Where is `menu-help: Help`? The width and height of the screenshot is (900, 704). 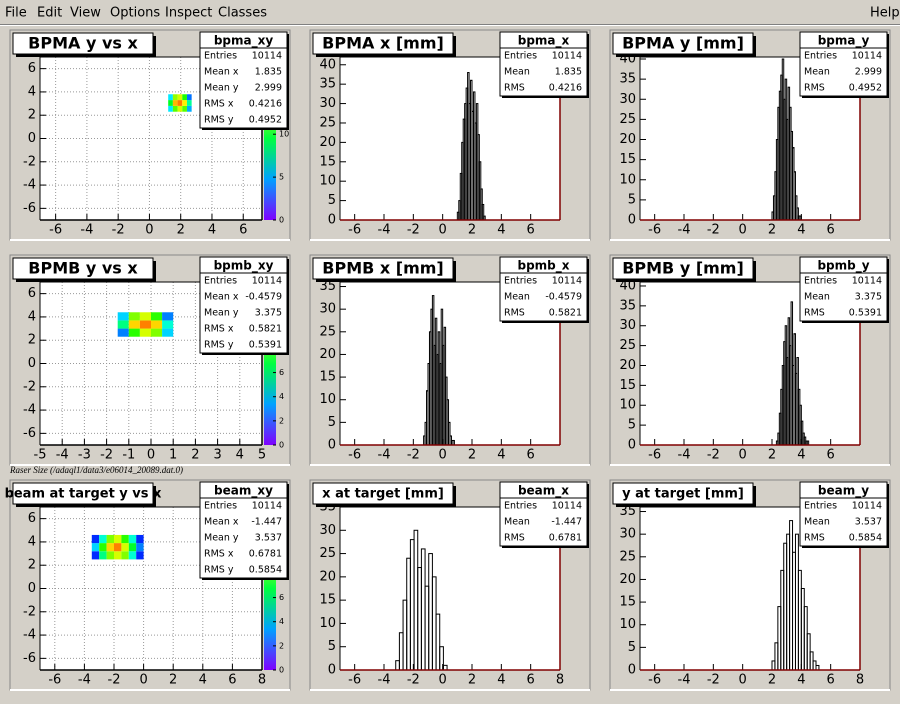
menu-help: Help is located at coordinates (885, 13).